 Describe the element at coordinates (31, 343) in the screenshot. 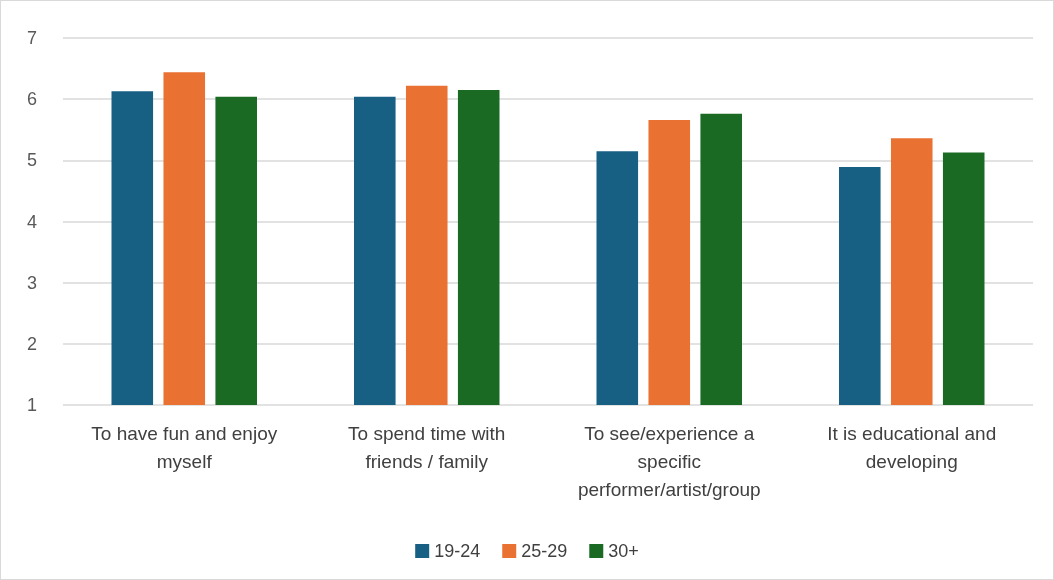

I see `y-tick-label: 2` at that location.